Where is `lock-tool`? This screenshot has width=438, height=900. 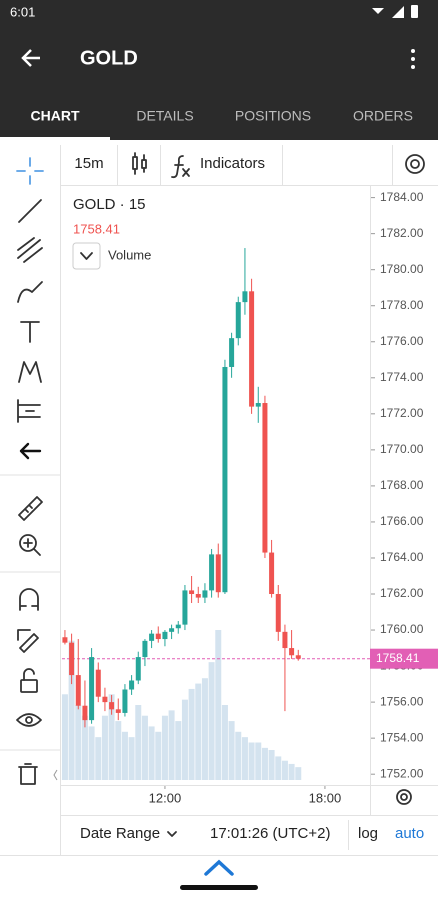 lock-tool is located at coordinates (29, 686).